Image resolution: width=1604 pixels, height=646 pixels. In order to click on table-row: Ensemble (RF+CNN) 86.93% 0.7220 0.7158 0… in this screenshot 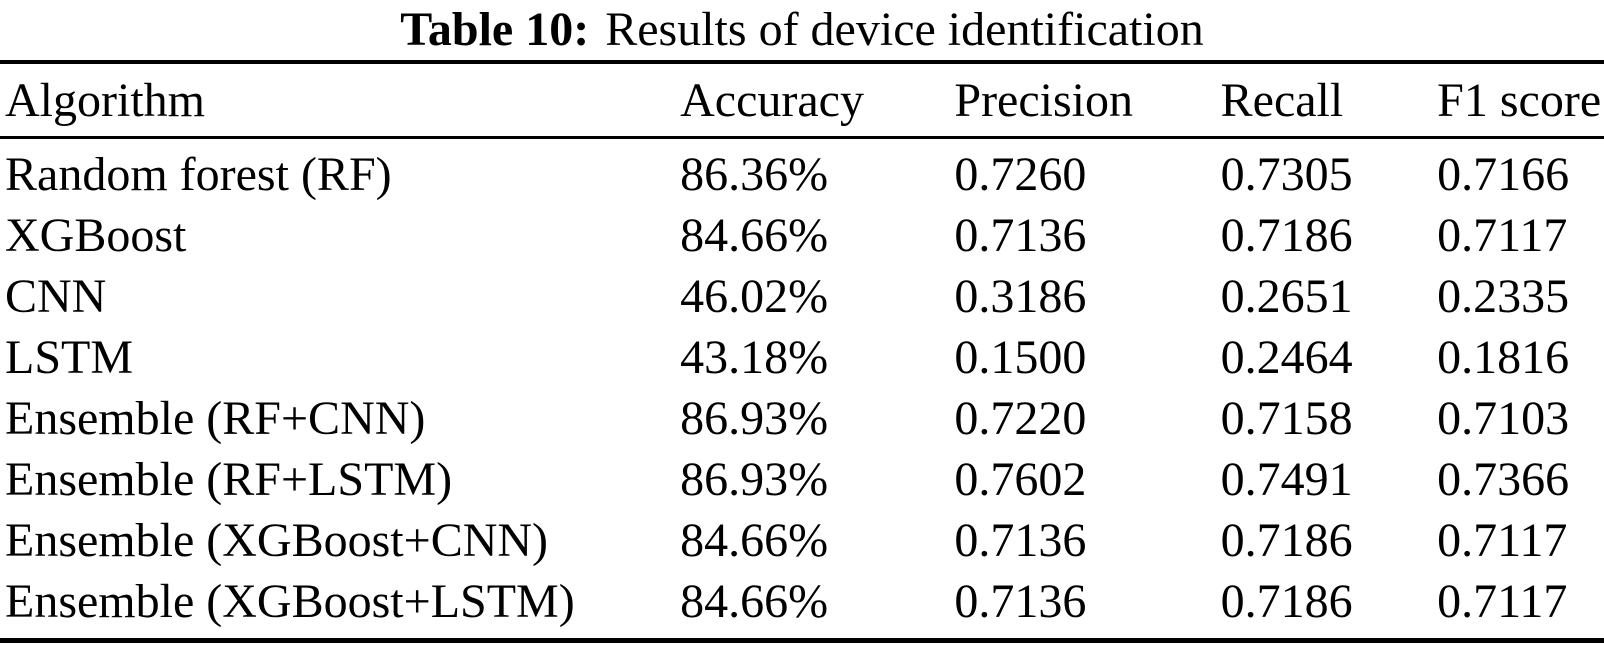, I will do `click(802, 418)`.